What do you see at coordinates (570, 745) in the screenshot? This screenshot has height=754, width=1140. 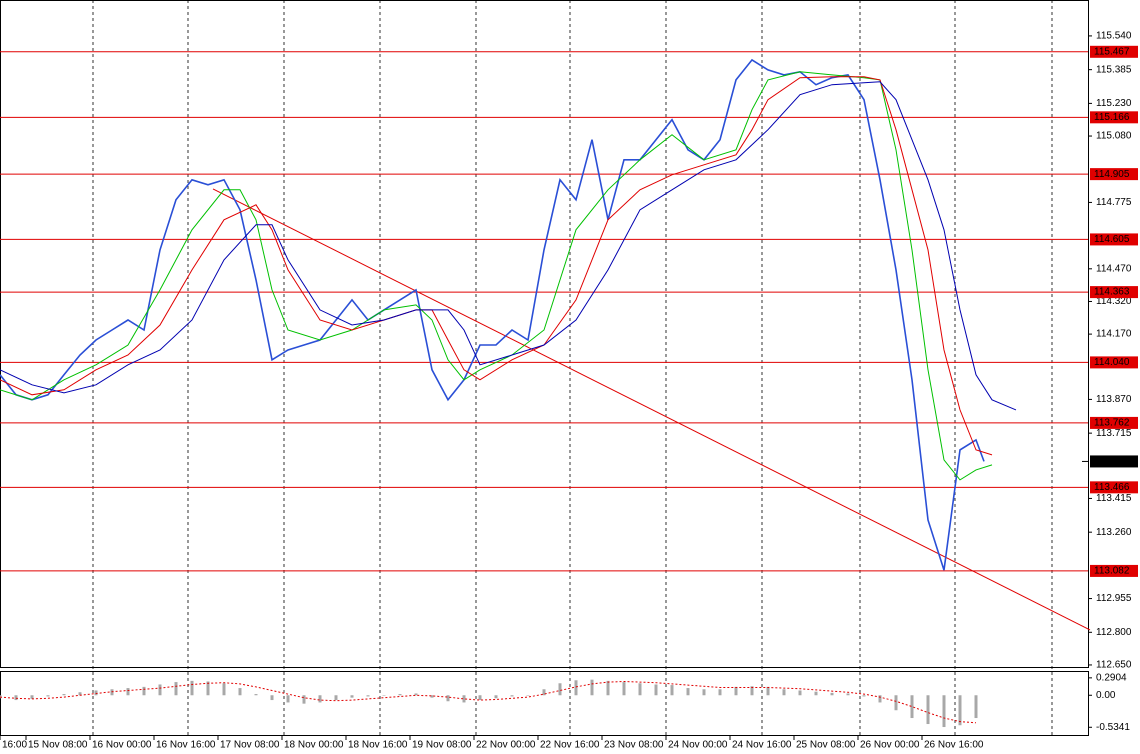 I see `x-tick-label: 22 Nov 16:00` at bounding box center [570, 745].